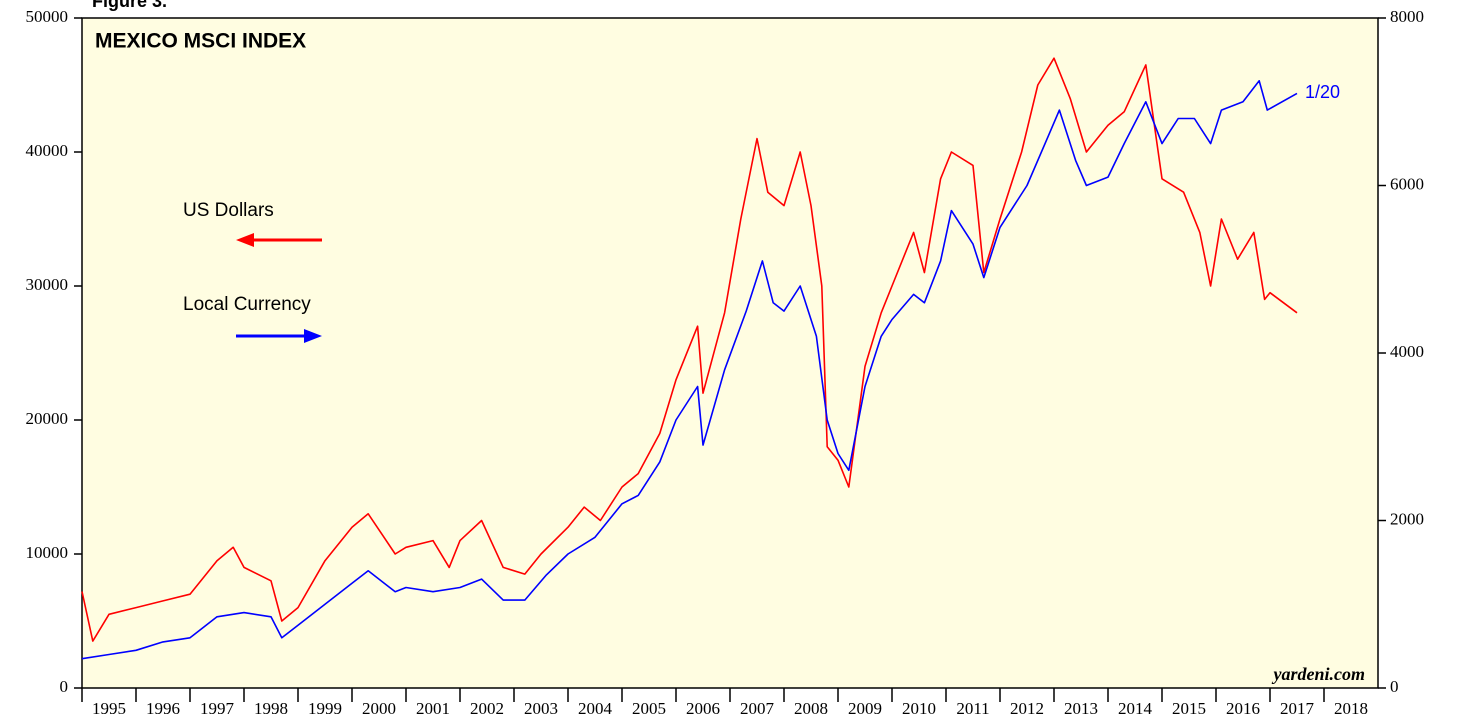 The width and height of the screenshot is (1459, 723). What do you see at coordinates (47, 552) in the screenshot?
I see `y-tick-label: 10000` at bounding box center [47, 552].